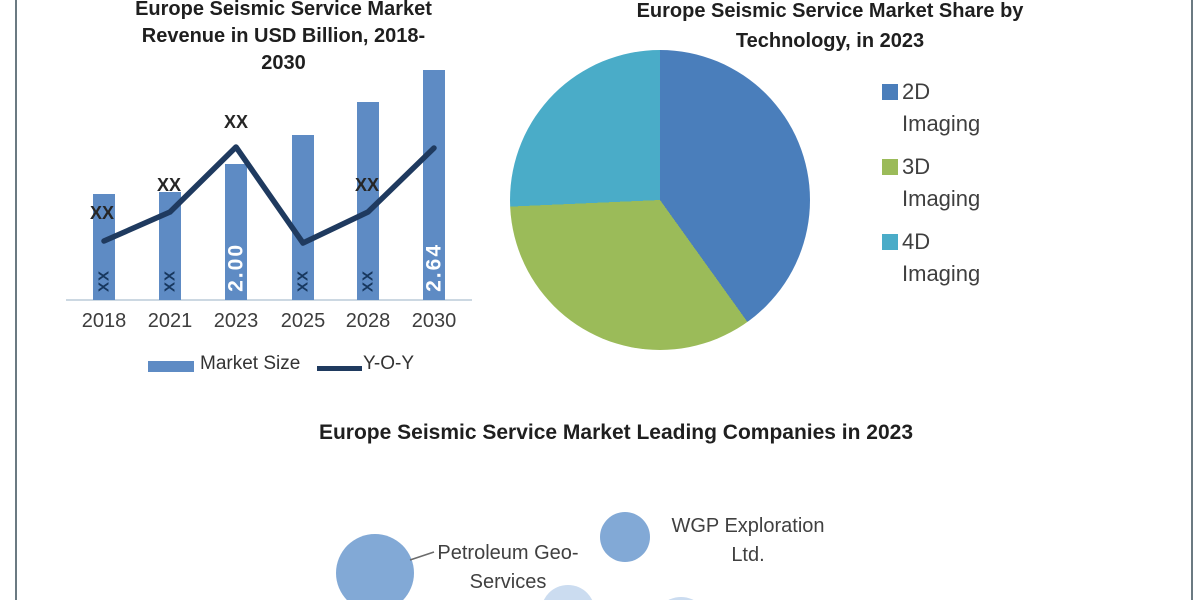 The image size is (1200, 600). What do you see at coordinates (890, 167) in the screenshot?
I see `legend-swatch-3d-imaging` at bounding box center [890, 167].